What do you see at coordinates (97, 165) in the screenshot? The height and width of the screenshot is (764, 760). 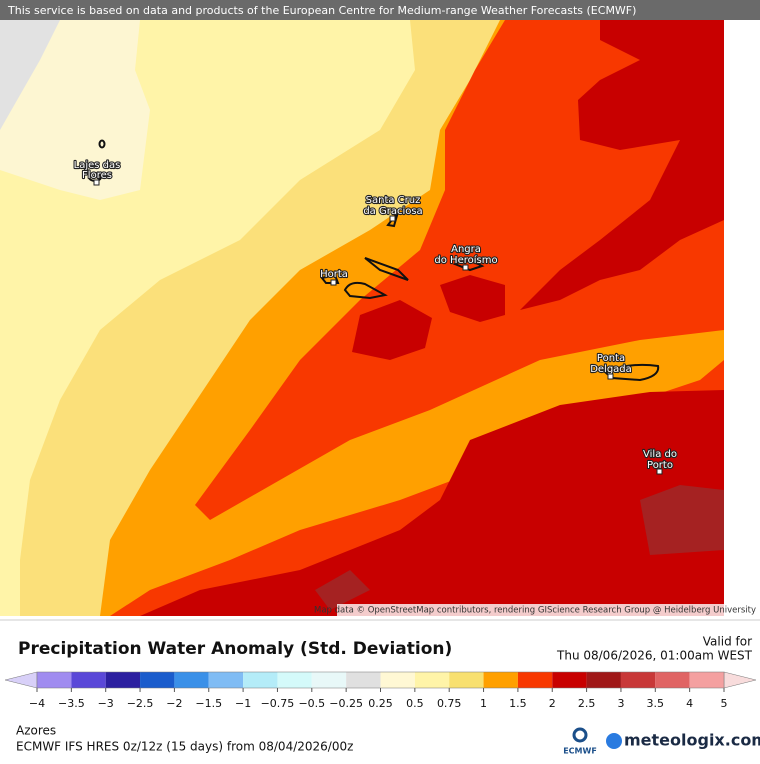 I see `place-label: Lajes das` at bounding box center [97, 165].